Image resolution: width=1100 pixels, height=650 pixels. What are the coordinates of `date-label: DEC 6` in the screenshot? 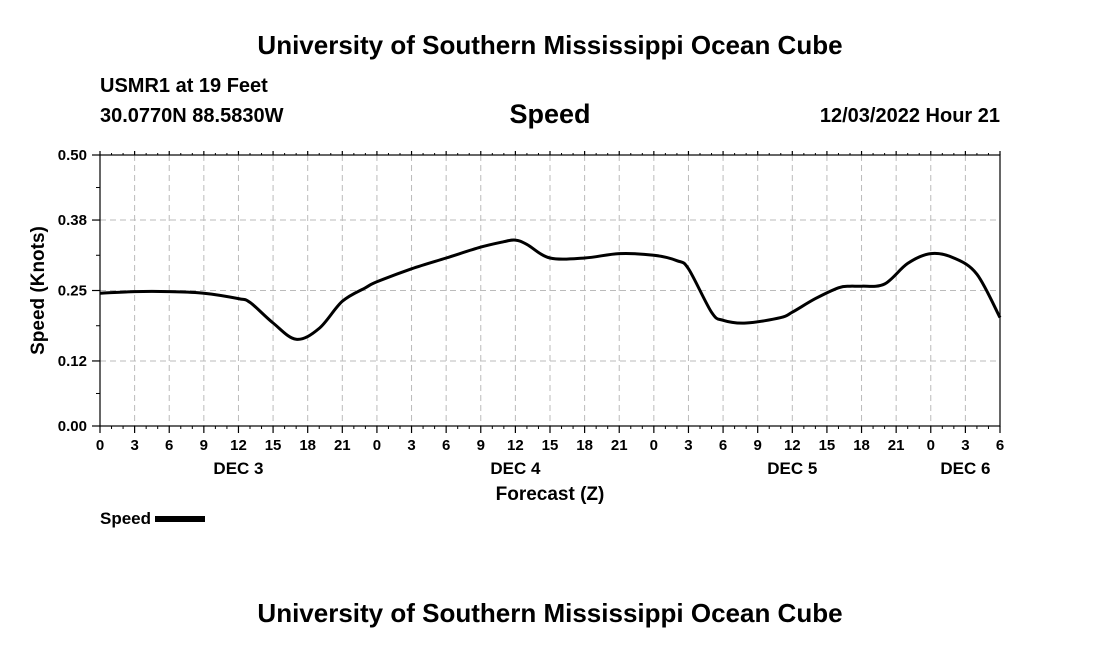 It's located at (965, 468).